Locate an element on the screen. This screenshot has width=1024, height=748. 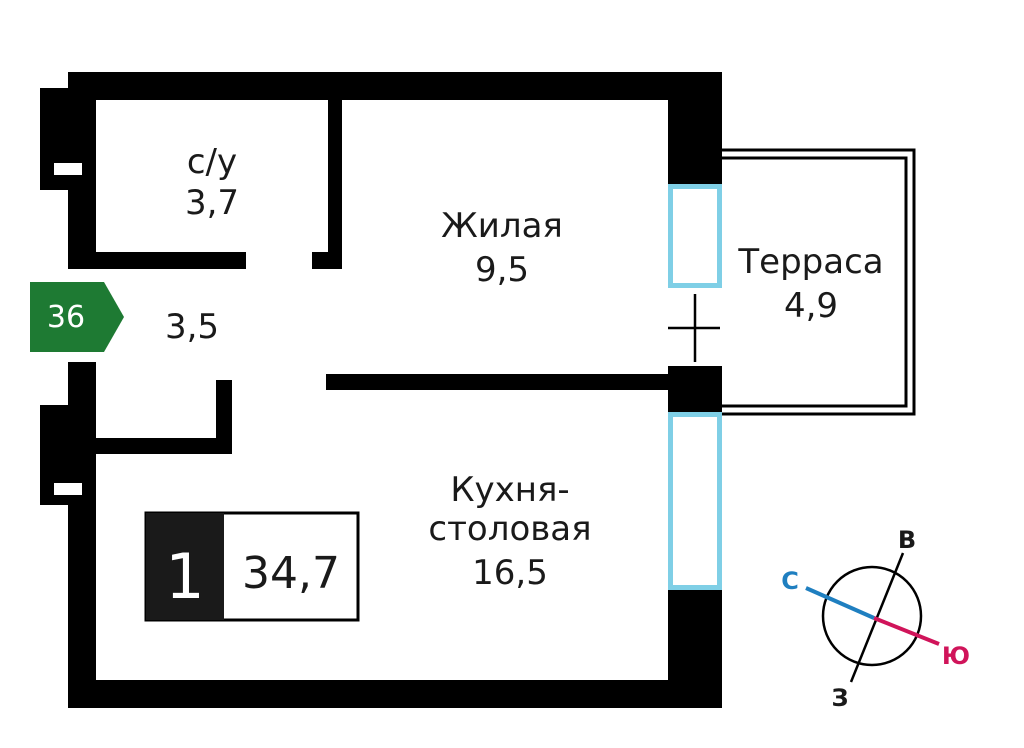
bathroom-name: с/у is located at coordinates (212, 162).